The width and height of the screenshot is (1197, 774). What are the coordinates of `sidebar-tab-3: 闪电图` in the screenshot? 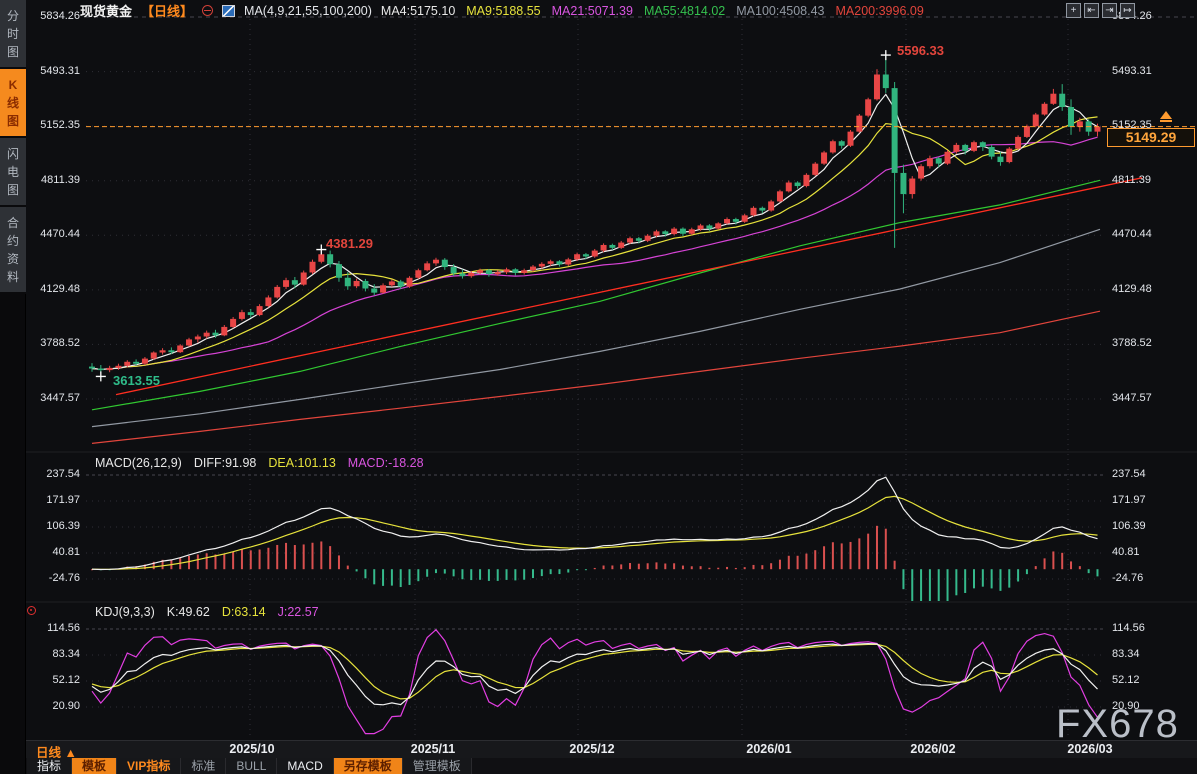 It's located at (13, 172).